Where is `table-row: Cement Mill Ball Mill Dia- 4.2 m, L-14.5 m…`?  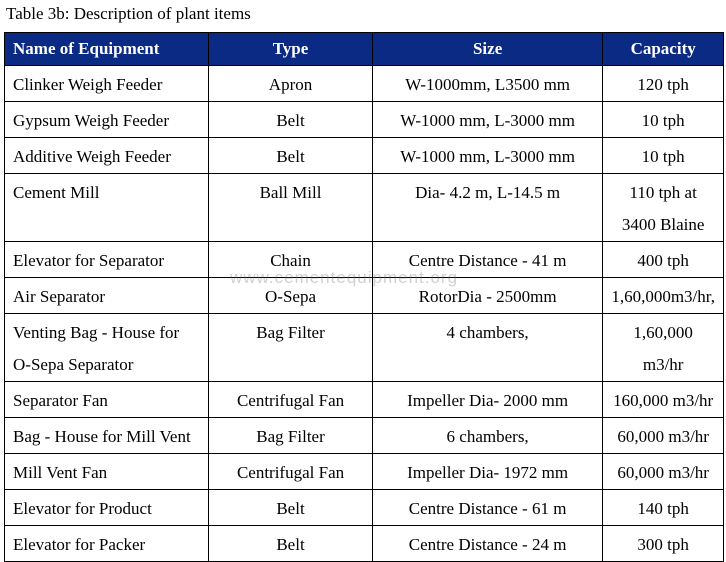 table-row: Cement Mill Ball Mill Dia- 4.2 m, L-14.5 m… is located at coordinates (363, 207).